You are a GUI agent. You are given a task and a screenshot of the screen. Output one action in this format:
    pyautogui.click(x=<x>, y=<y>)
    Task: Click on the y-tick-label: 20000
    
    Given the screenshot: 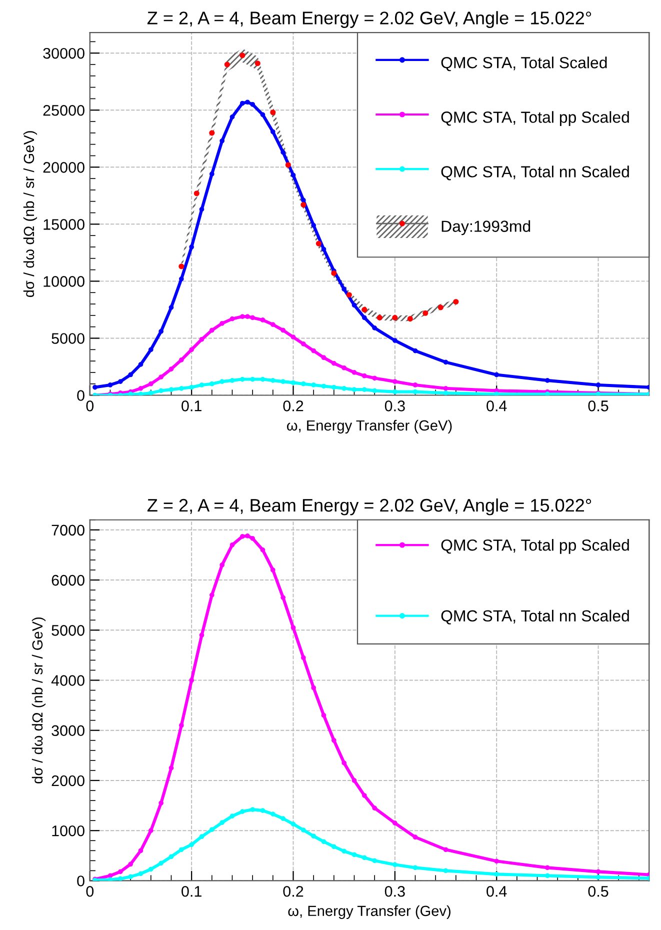 What is the action you would take?
    pyautogui.click(x=63, y=167)
    